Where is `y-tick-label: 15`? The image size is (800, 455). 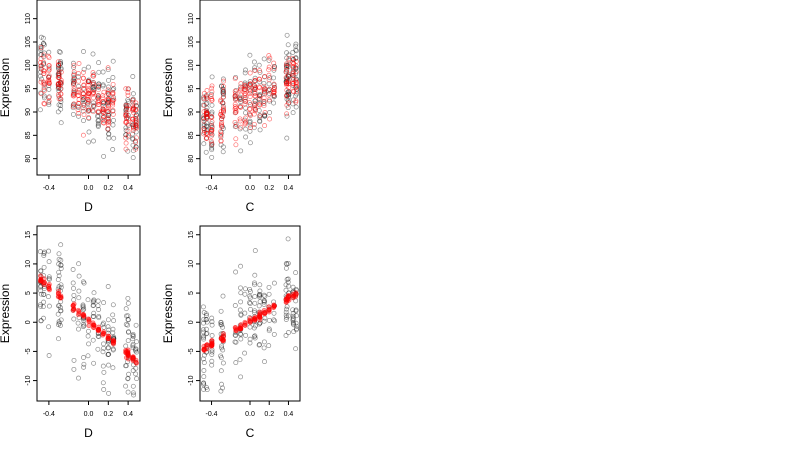
y-tick-label: 15 is located at coordinates (191, 235).